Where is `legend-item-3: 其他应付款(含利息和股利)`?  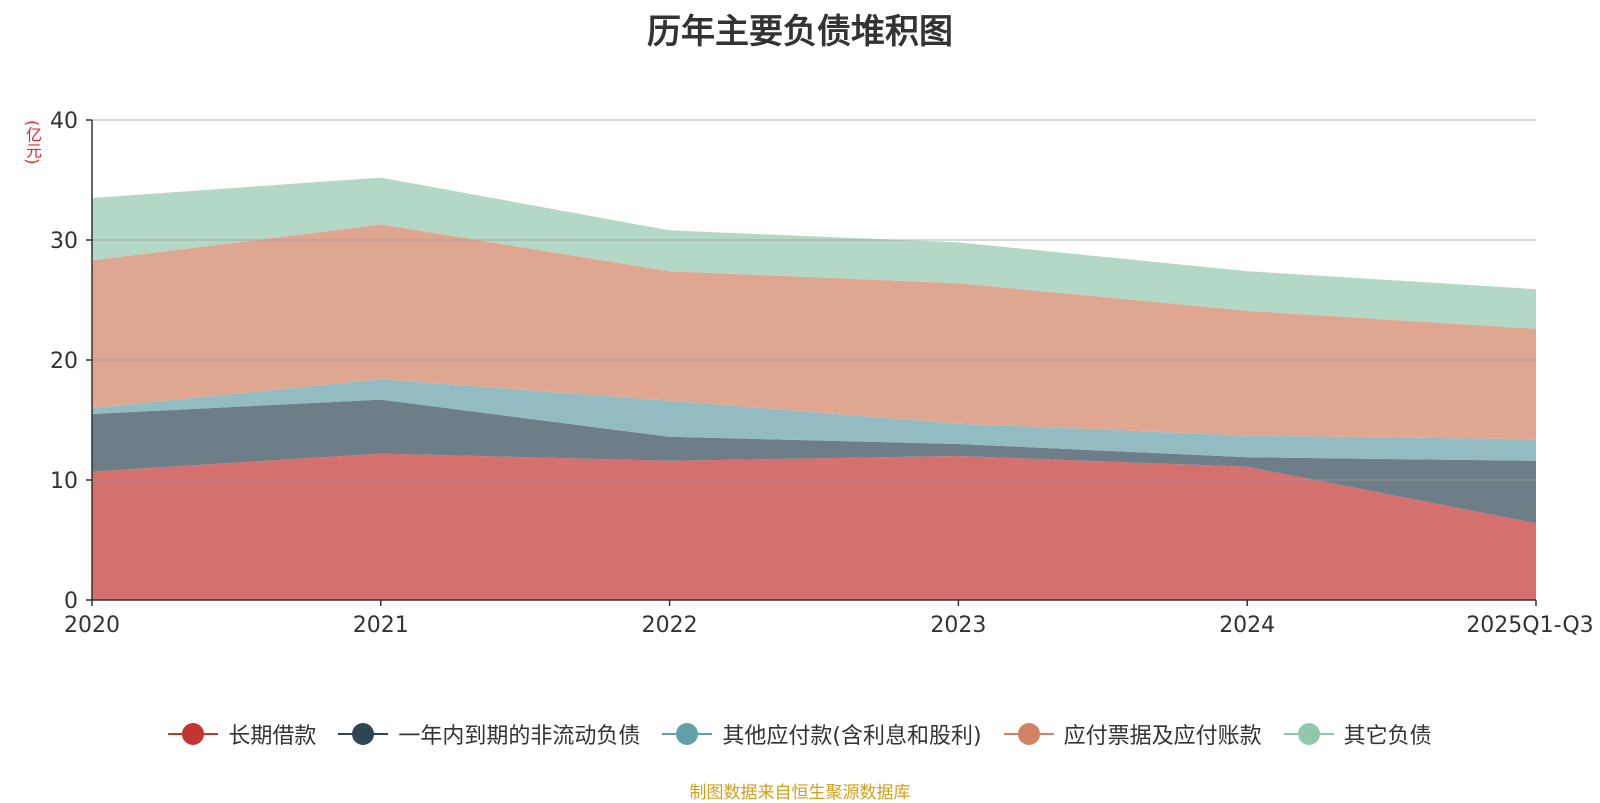 legend-item-3: 其他应付款(含利息和股利) is located at coordinates (822, 734).